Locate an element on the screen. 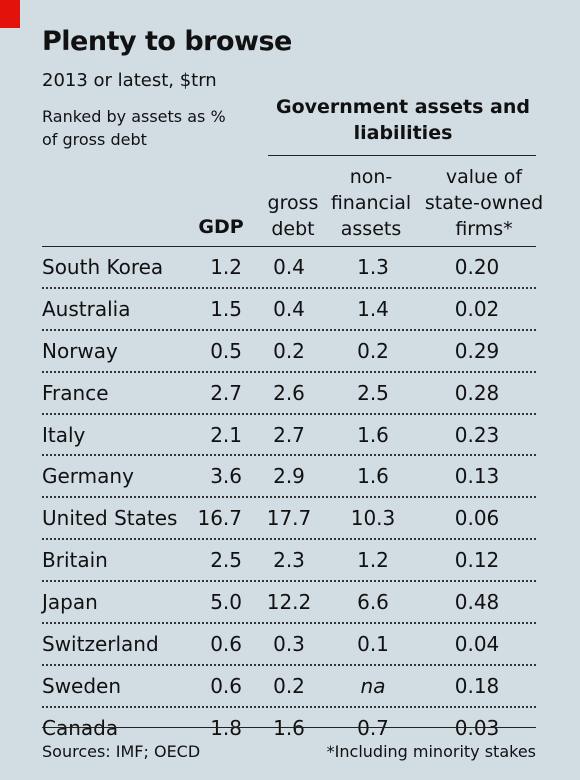 The width and height of the screenshot is (580, 780). gdp-cell: 16.7 is located at coordinates (219, 518).